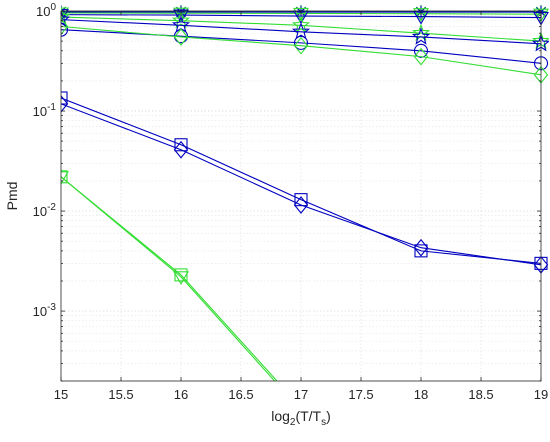 This screenshot has width=550, height=442. Describe the element at coordinates (53, 7) in the screenshot. I see `y-tick-exponent: 0` at that location.